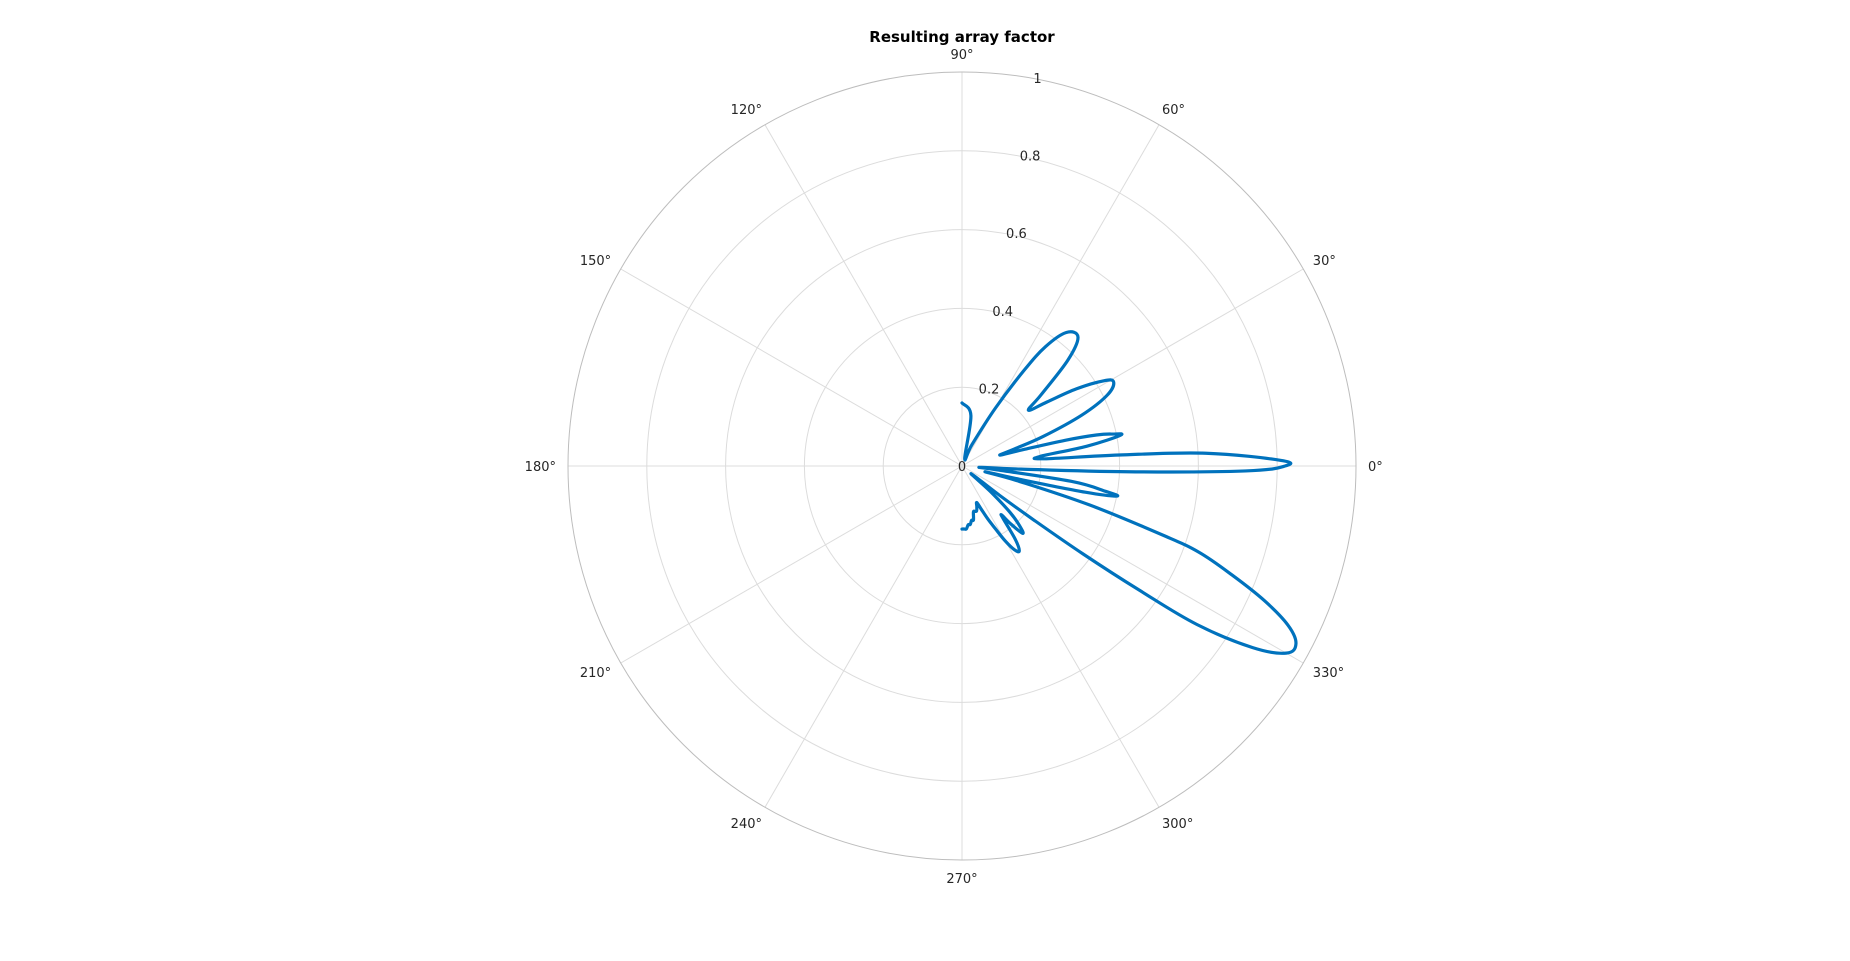  I want to click on theta-tick-label-270: 270°, so click(961, 879).